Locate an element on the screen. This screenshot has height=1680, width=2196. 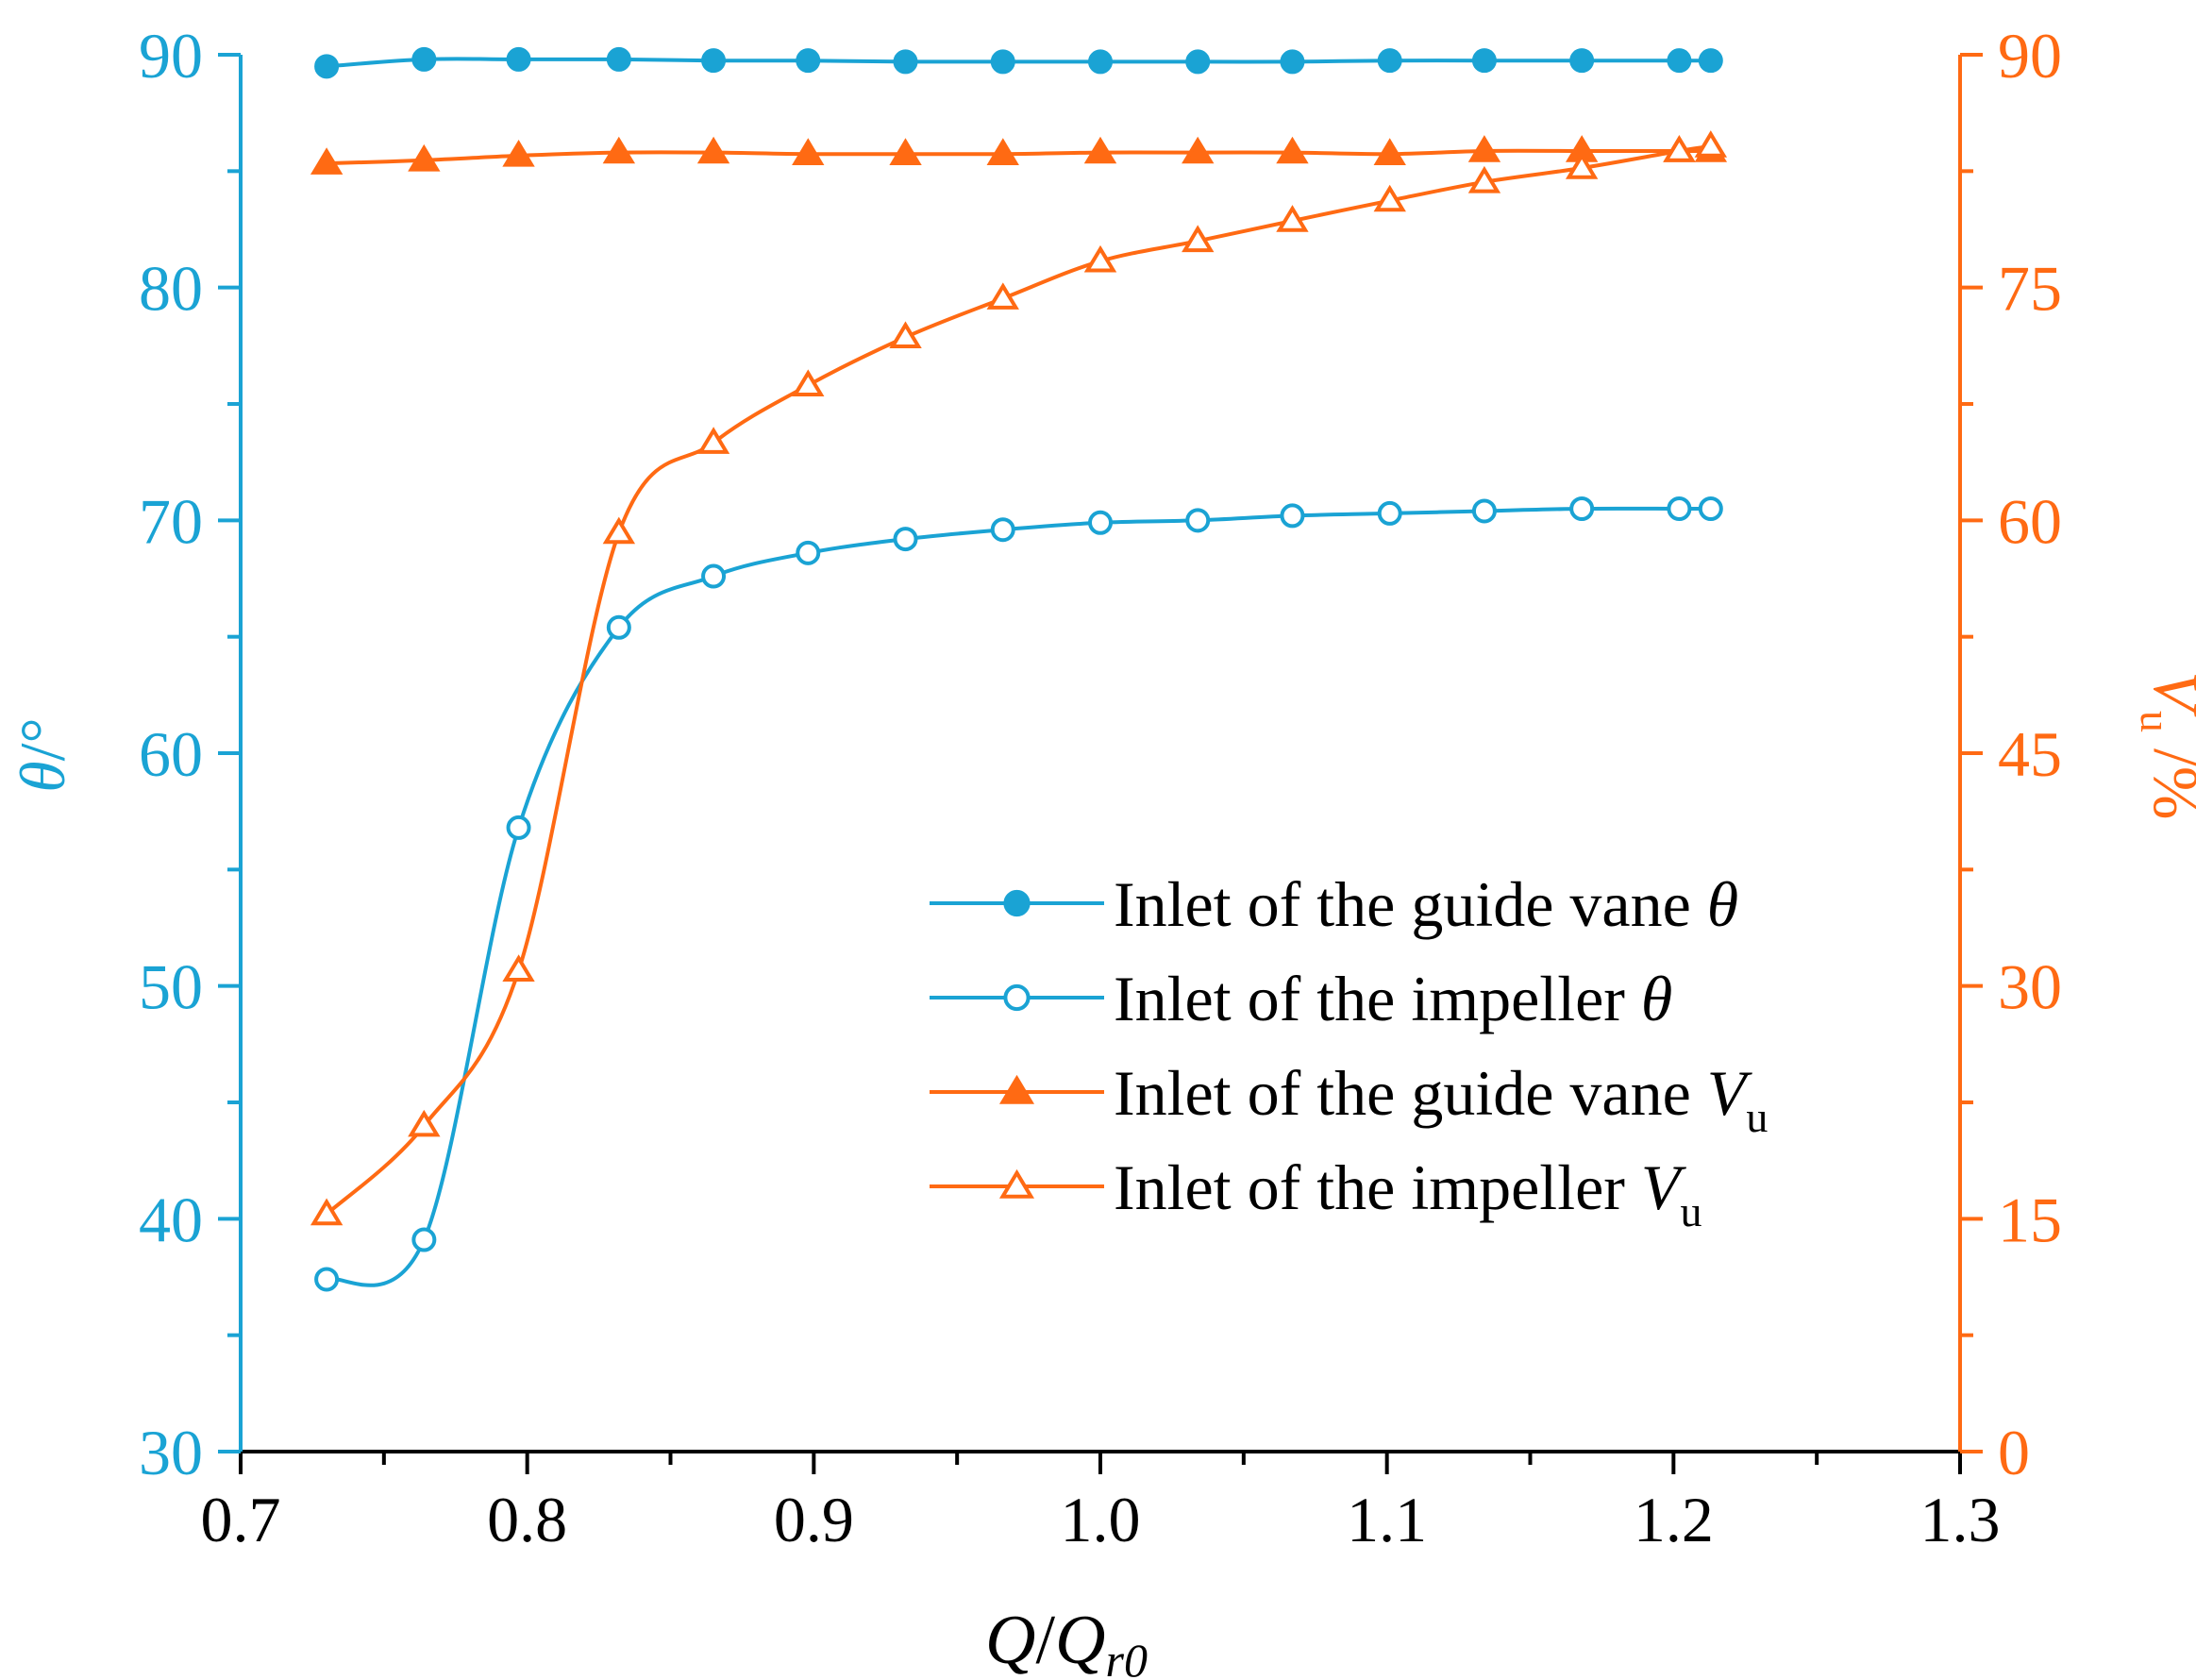
legend-entry: Inlet of the guide vane θ is located at coordinates (1334, 904).